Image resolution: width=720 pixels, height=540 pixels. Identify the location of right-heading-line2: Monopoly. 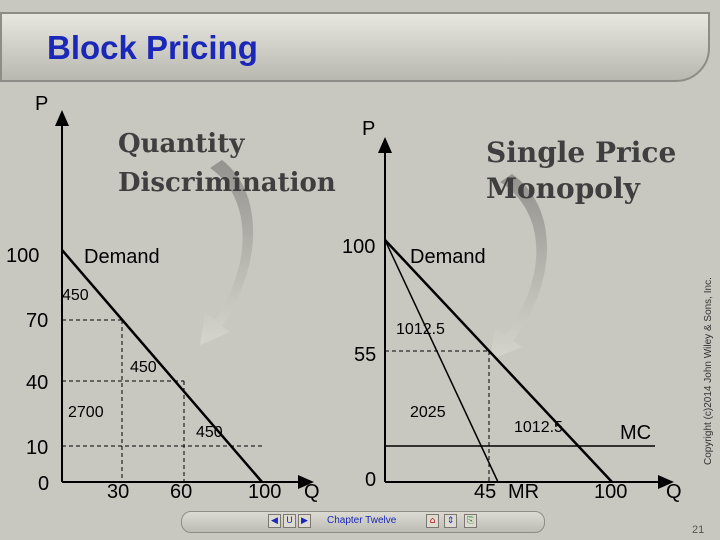
(563, 188).